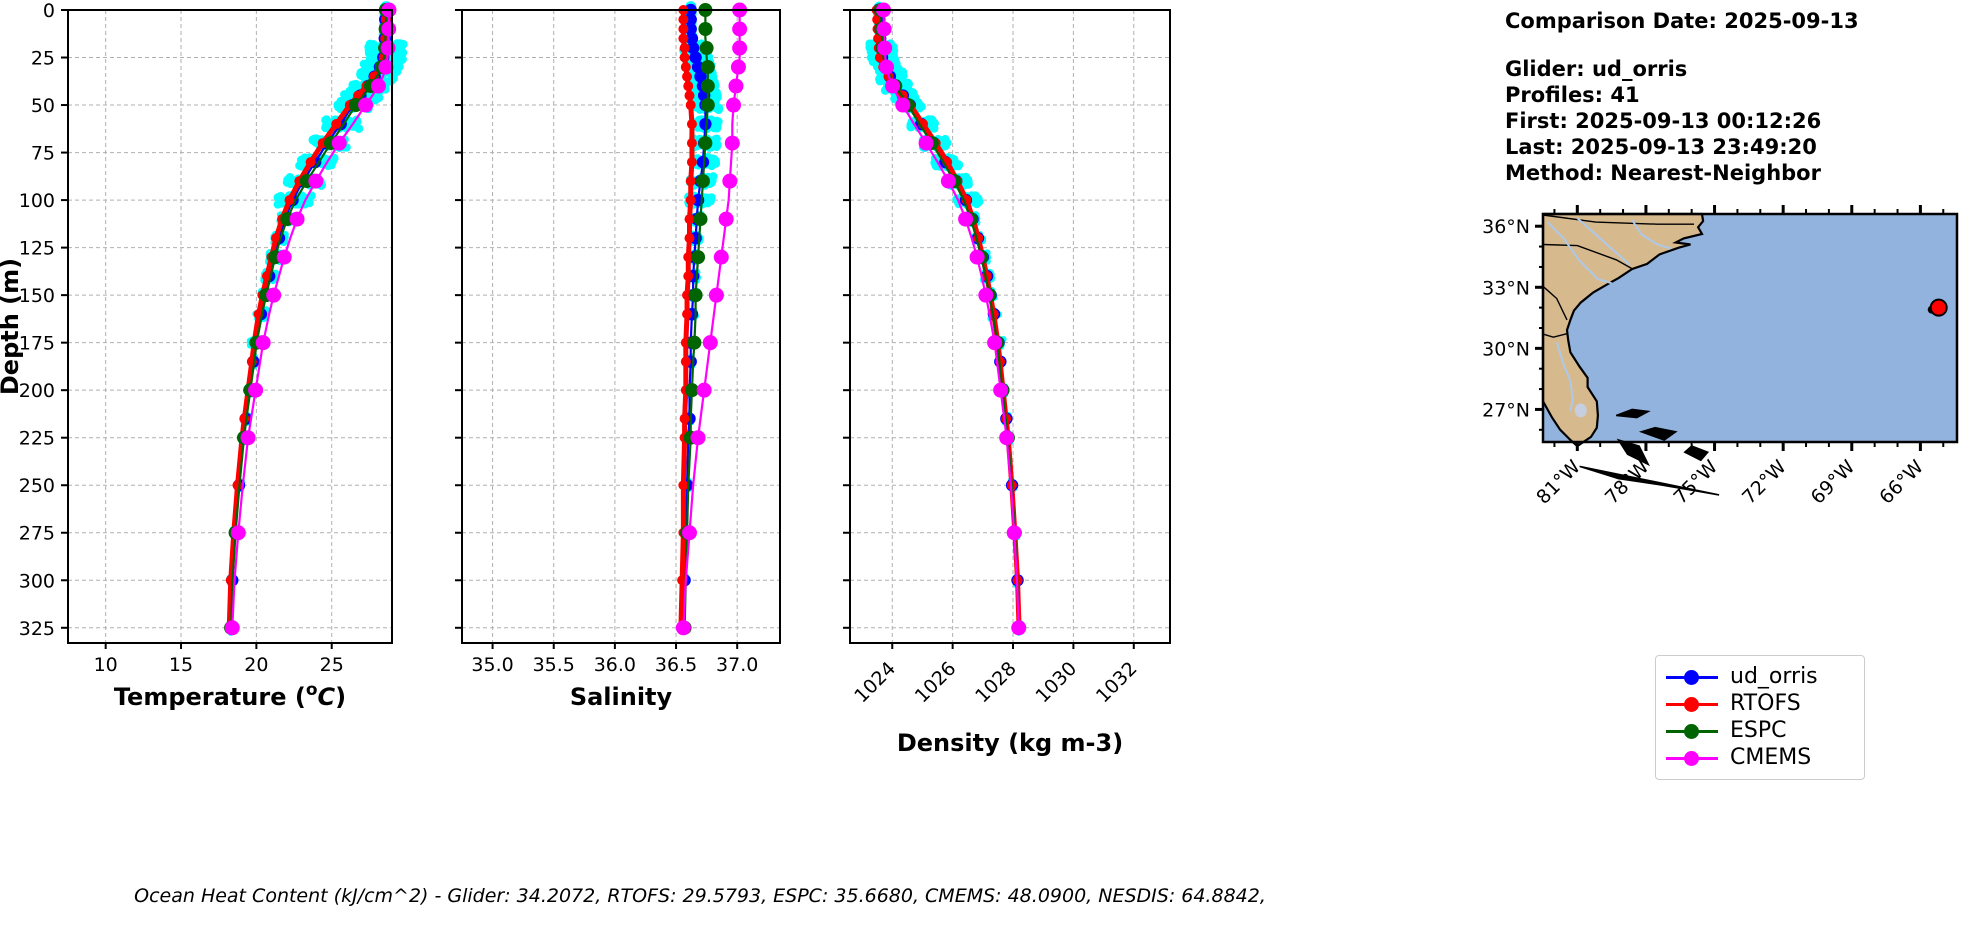 Image resolution: width=1978 pixels, height=934 pixels. I want to click on legend-swatch-icon, so click(1692, 704).